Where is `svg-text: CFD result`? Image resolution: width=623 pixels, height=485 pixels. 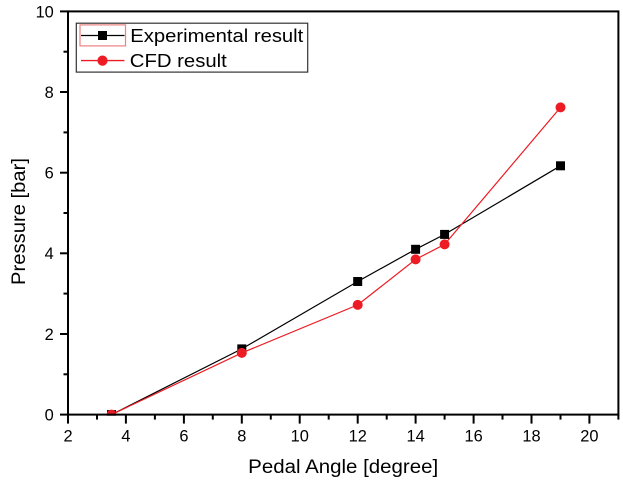
svg-text: CFD result is located at coordinates (179, 60).